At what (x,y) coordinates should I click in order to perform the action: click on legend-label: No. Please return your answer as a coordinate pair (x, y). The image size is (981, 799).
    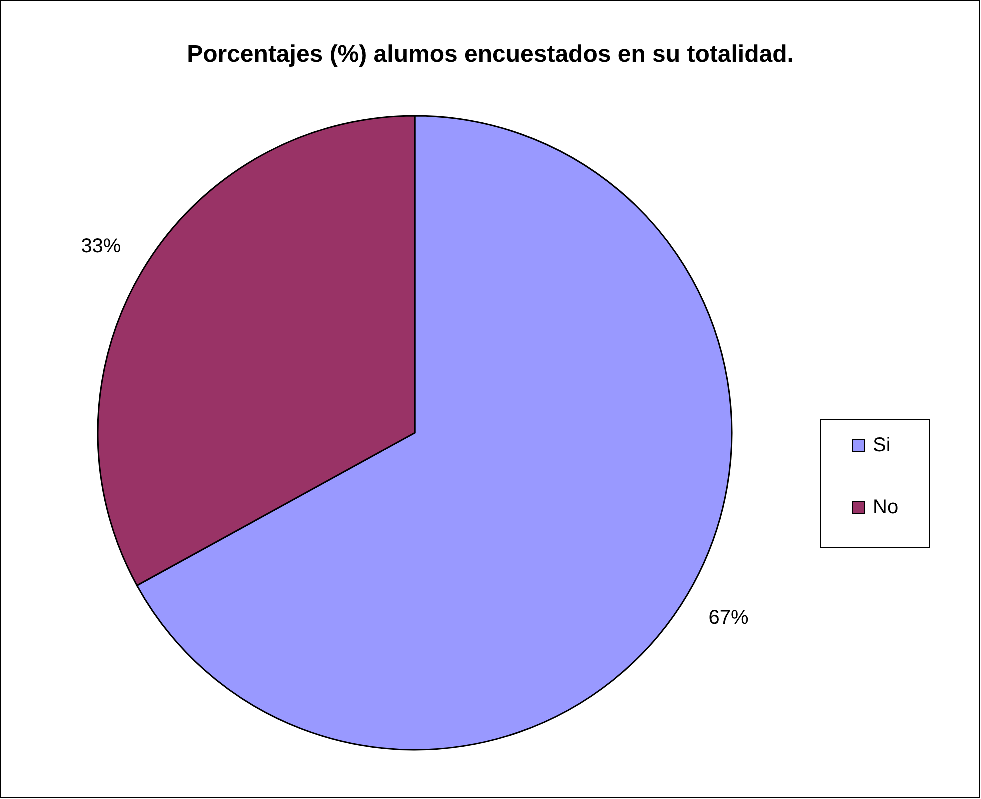
    Looking at the image, I should click on (886, 507).